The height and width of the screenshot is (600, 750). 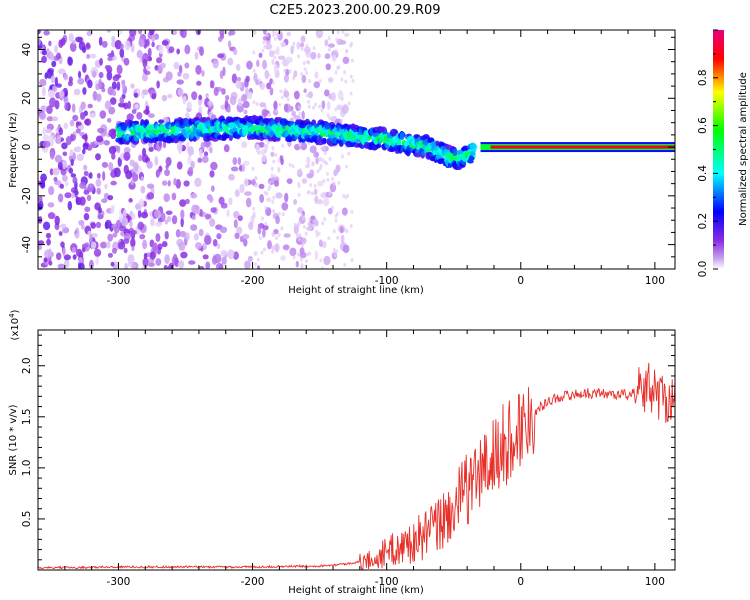 What do you see at coordinates (356, 290) in the screenshot?
I see `spectrogram-x-label: Height of straight line (km)` at bounding box center [356, 290].